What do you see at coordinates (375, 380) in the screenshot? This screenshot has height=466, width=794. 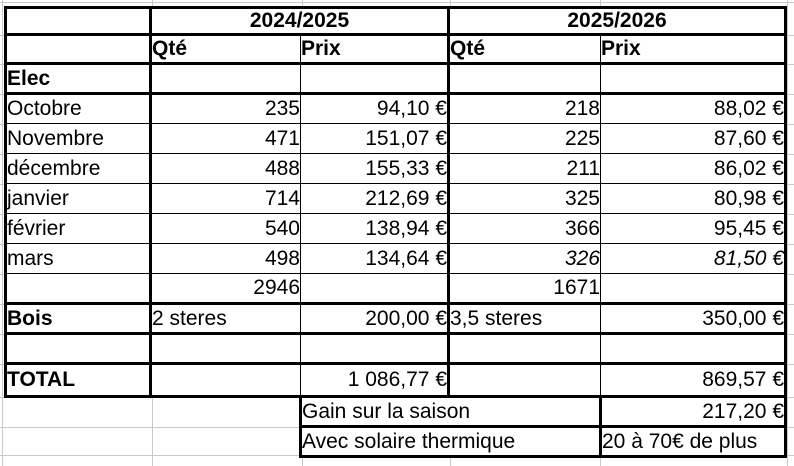 I see `cell-total-price-s1: 1 086,77 €` at bounding box center [375, 380].